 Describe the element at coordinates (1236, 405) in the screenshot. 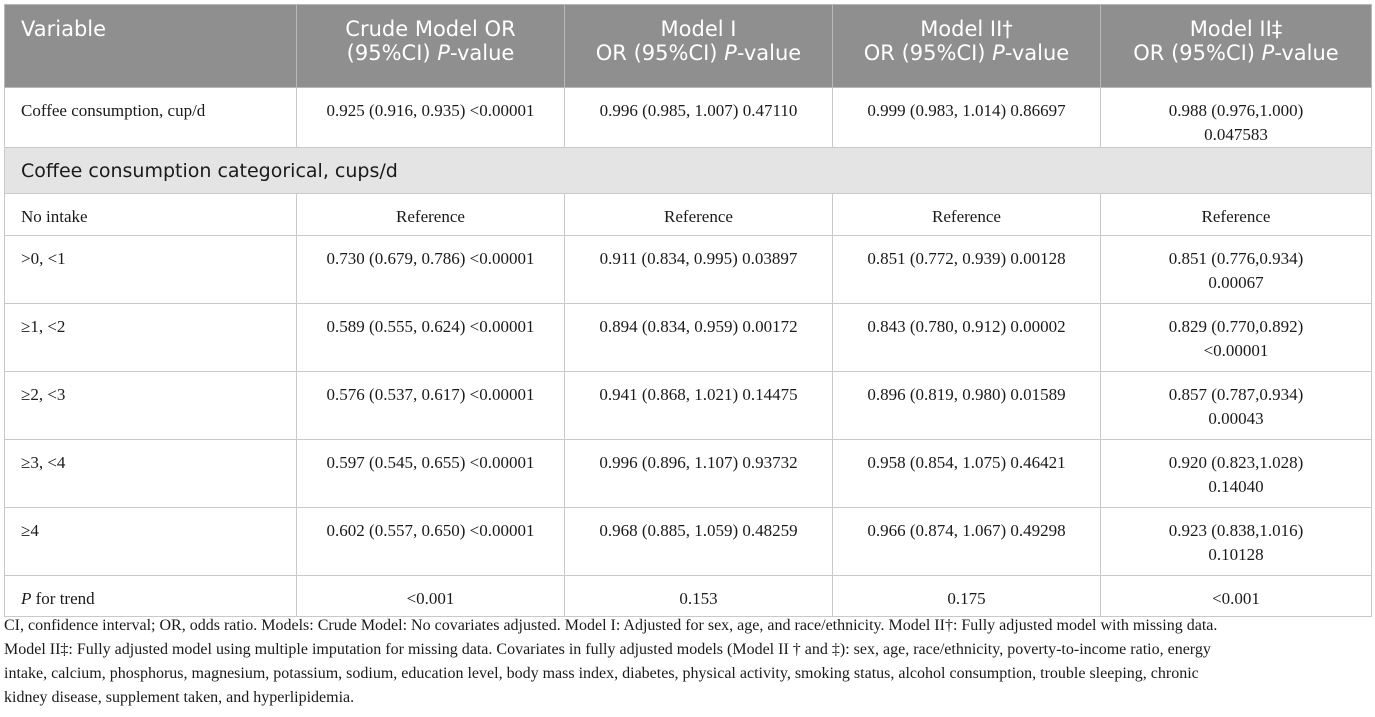

I see `cell-model-2-double-dagger: 0.857 (0.787,0.934) 0.00043` at that location.